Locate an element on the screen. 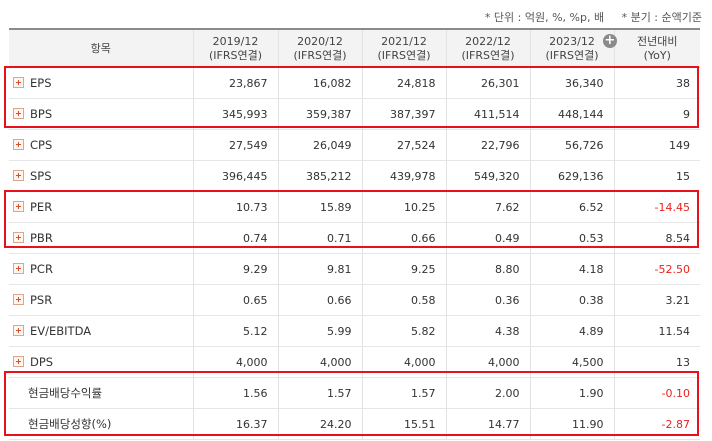  yoy-title: 전년대비 is located at coordinates (657, 41).